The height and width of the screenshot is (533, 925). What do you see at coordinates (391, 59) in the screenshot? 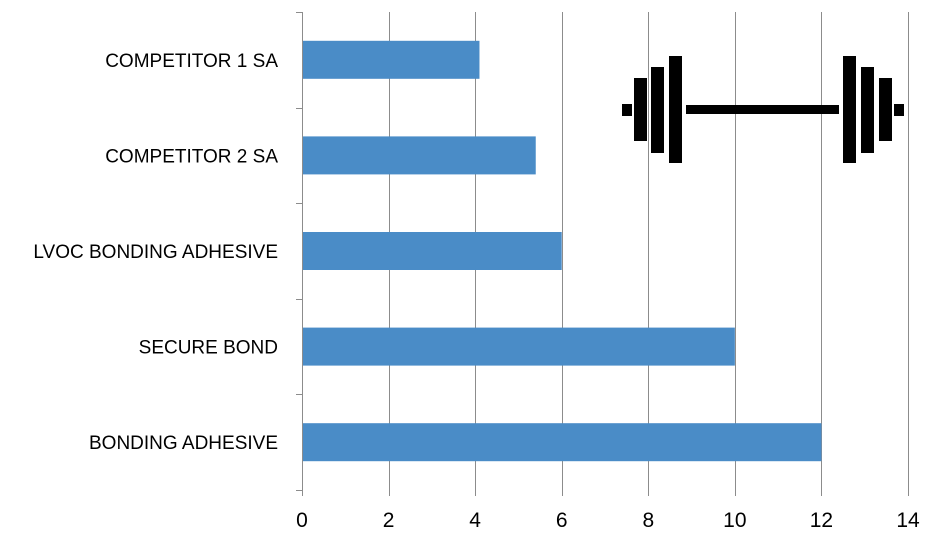
I see `bar-competitor-1-sa` at bounding box center [391, 59].